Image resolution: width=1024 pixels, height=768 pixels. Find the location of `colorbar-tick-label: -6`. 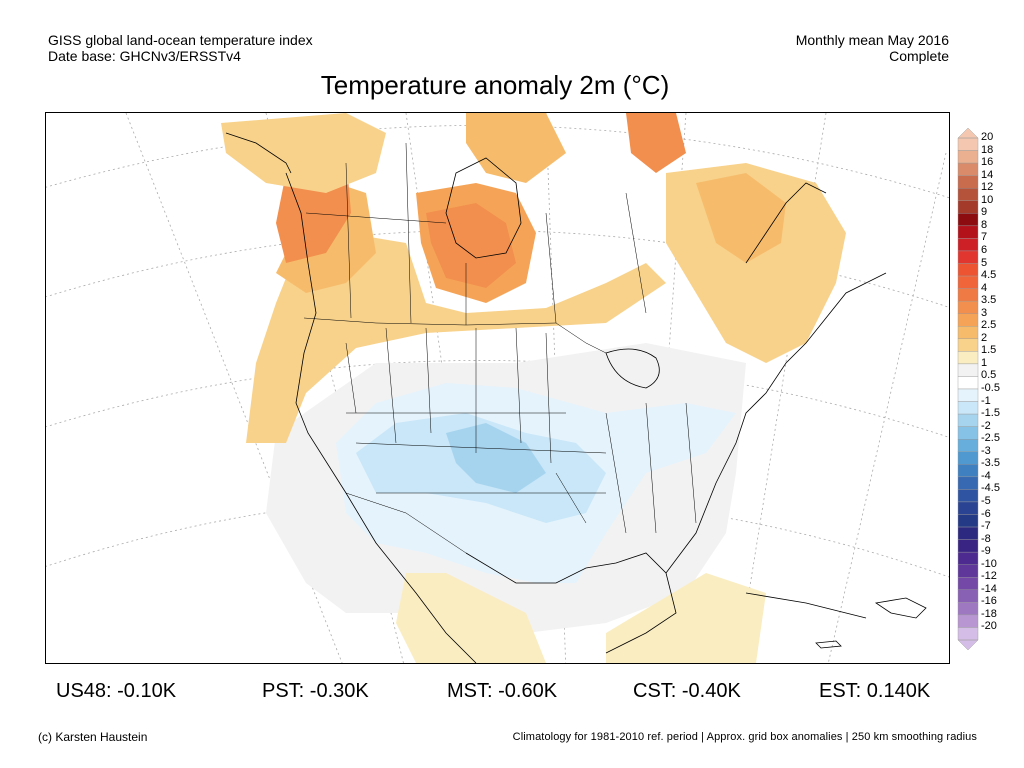

colorbar-tick-label: -6 is located at coordinates (986, 513).